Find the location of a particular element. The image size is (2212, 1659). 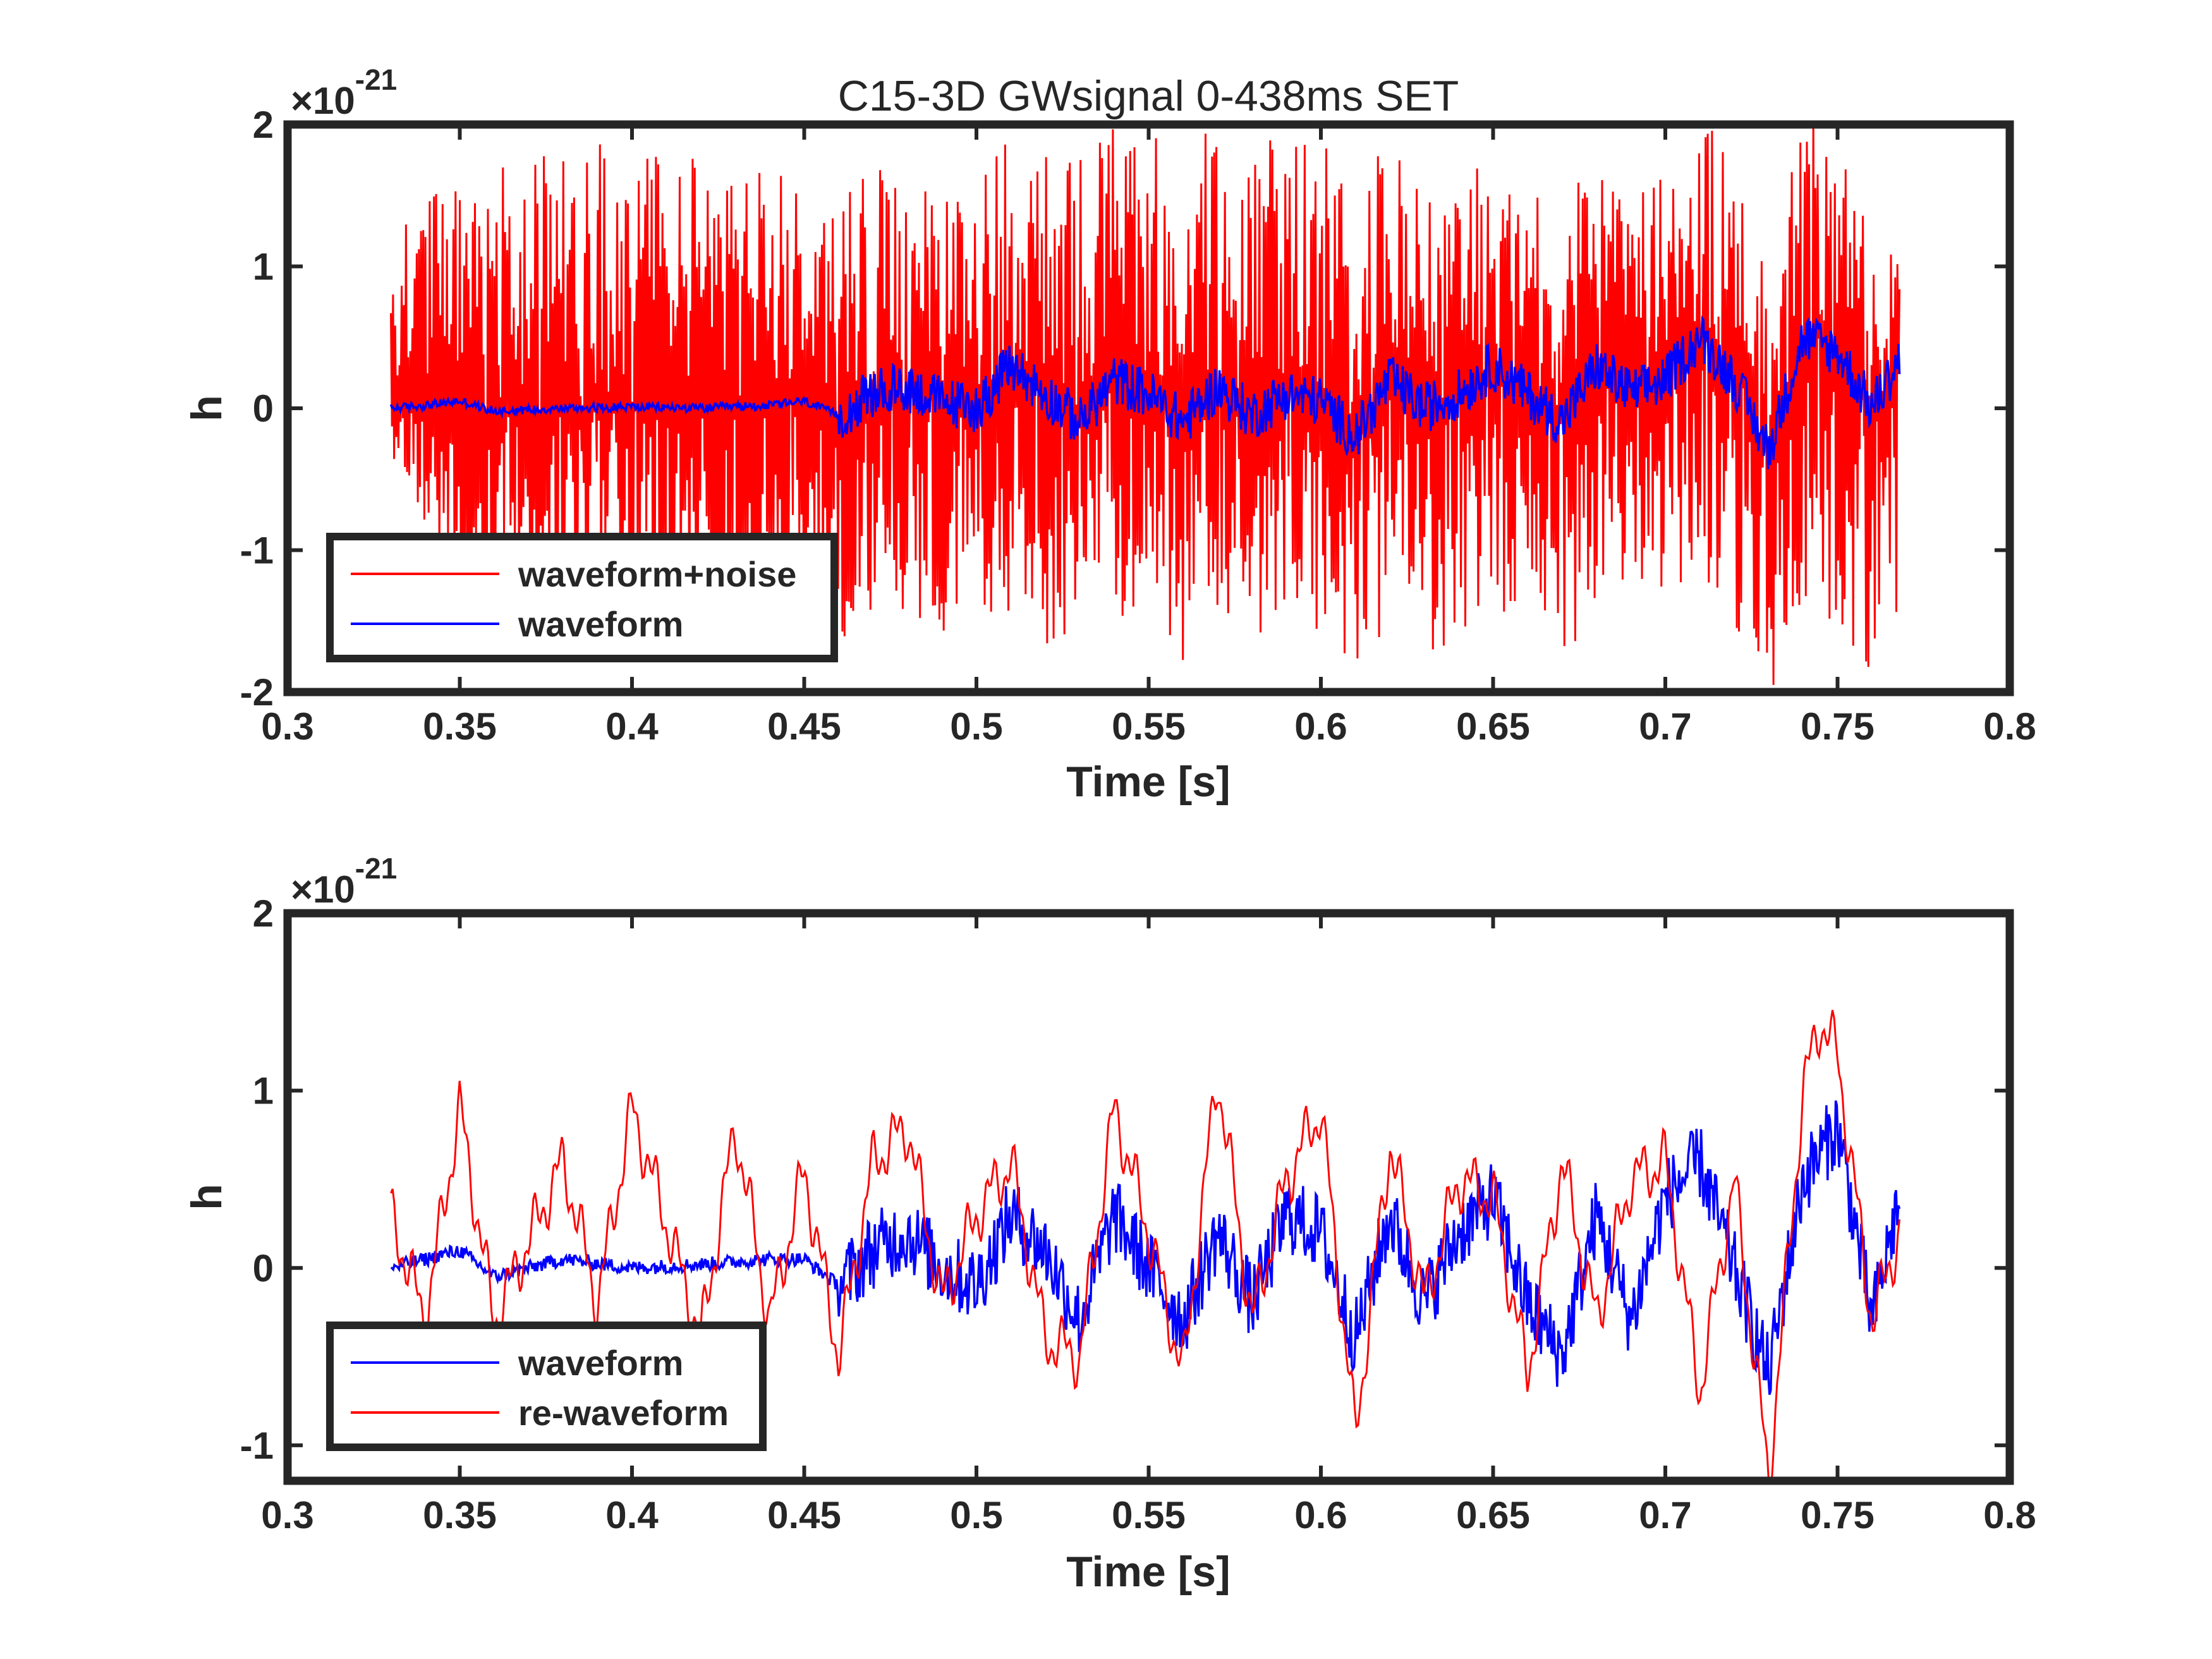

legend-label-waveform-noise: waveform+noise is located at coordinates (657, 574).